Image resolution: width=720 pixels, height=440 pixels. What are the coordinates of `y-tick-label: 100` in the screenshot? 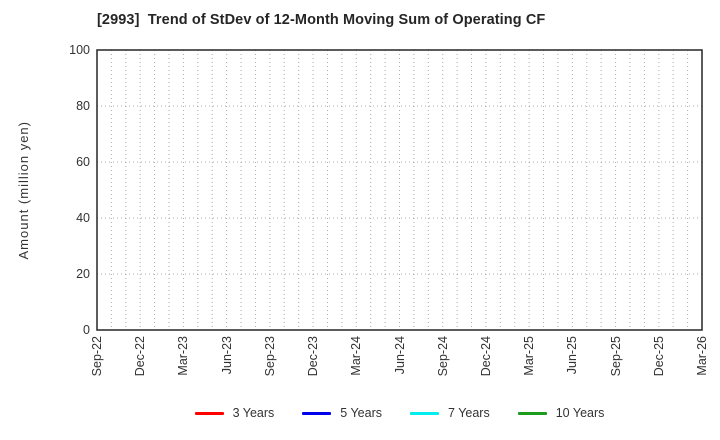 It's located at (79, 50).